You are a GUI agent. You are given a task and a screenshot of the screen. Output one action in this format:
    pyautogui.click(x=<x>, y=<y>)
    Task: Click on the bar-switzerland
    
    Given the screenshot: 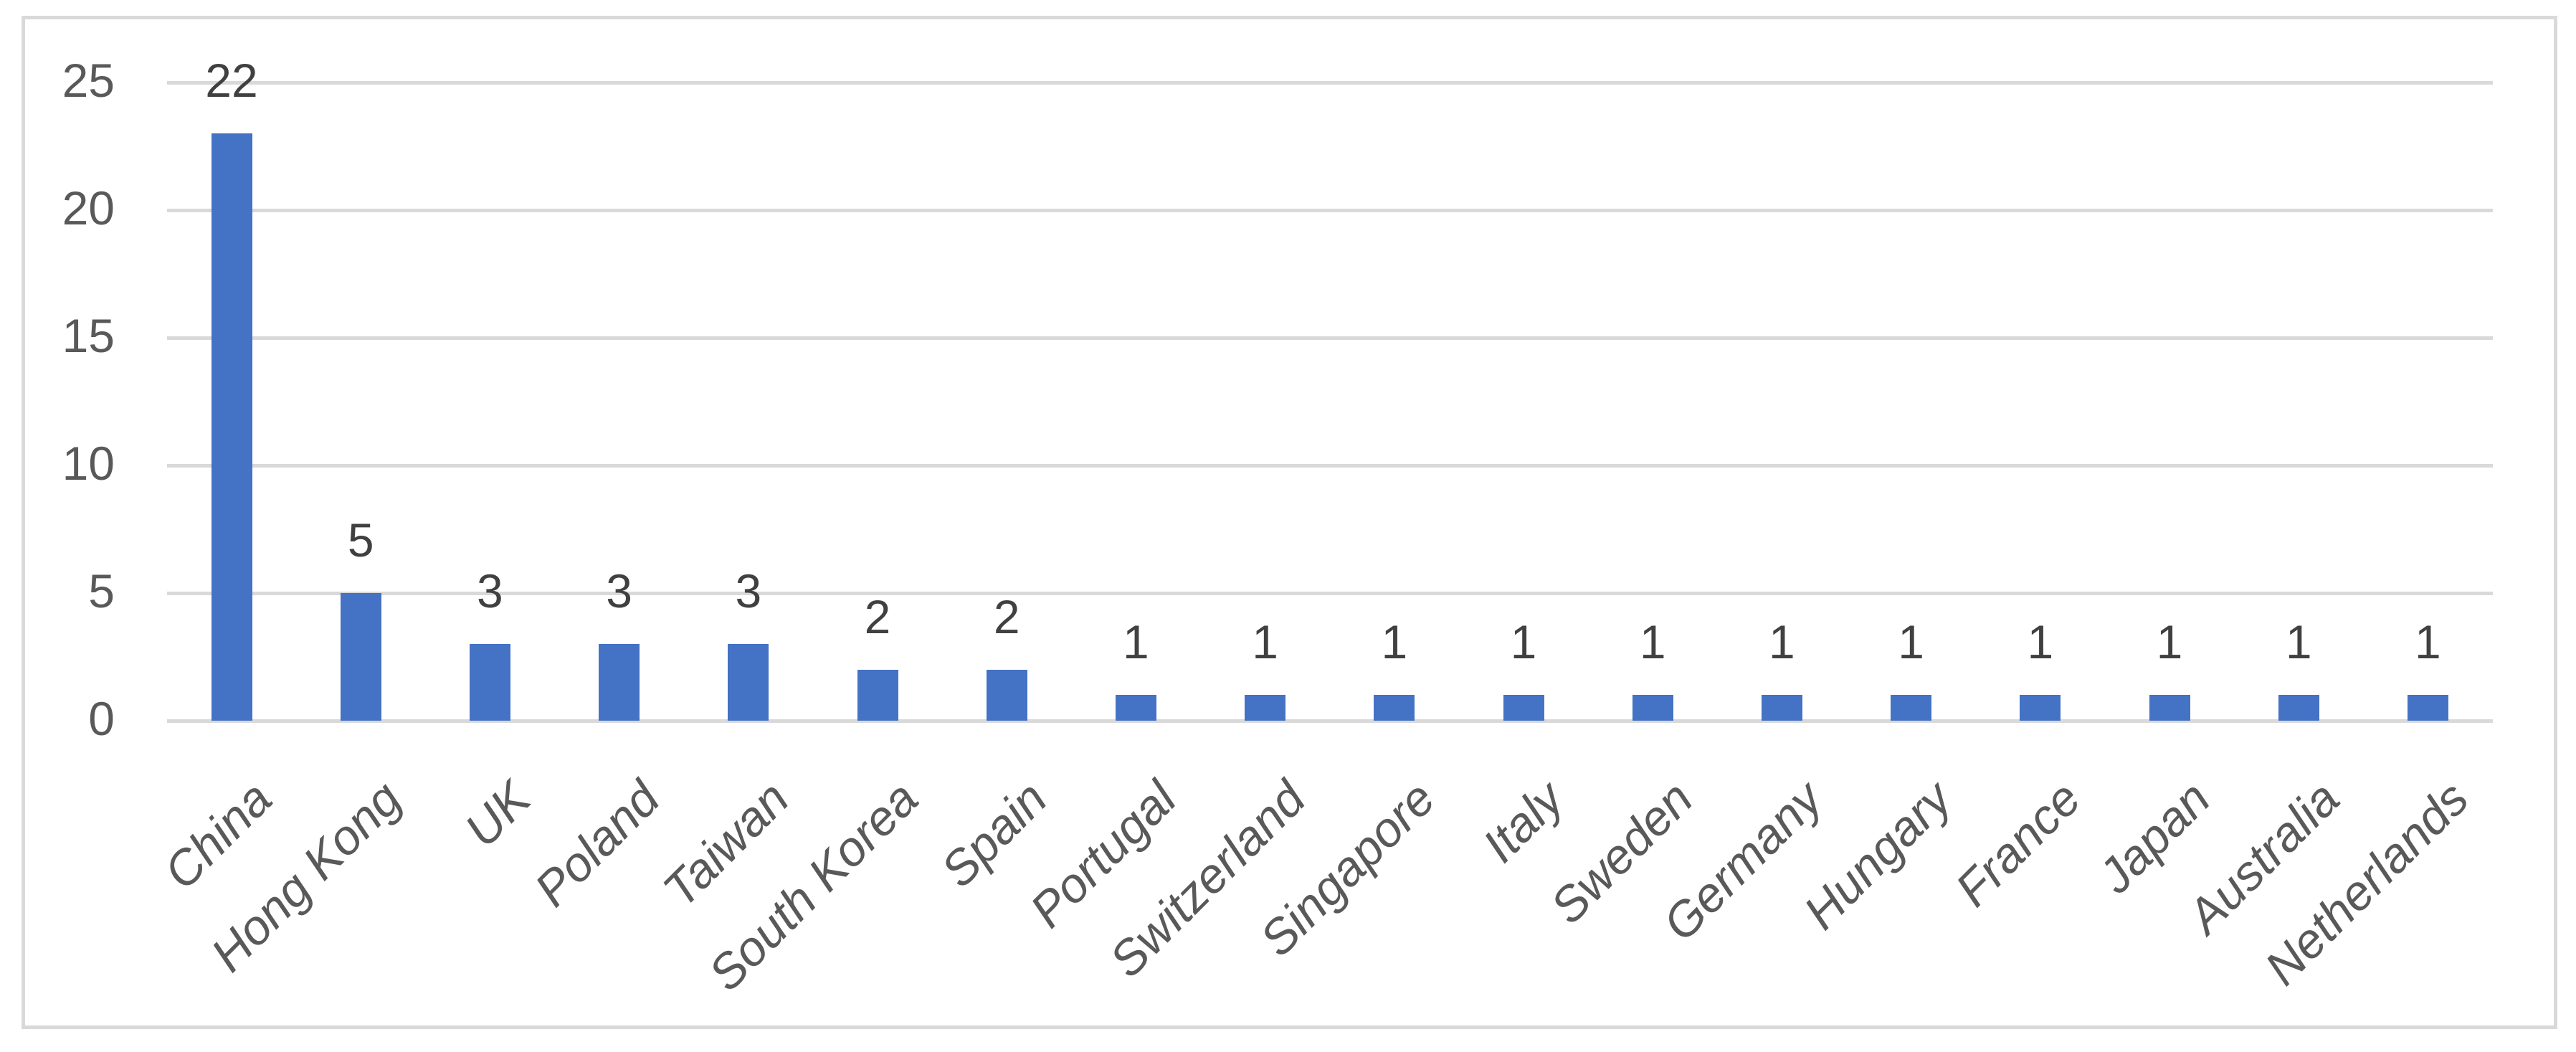 What is the action you would take?
    pyautogui.click(x=1265, y=708)
    